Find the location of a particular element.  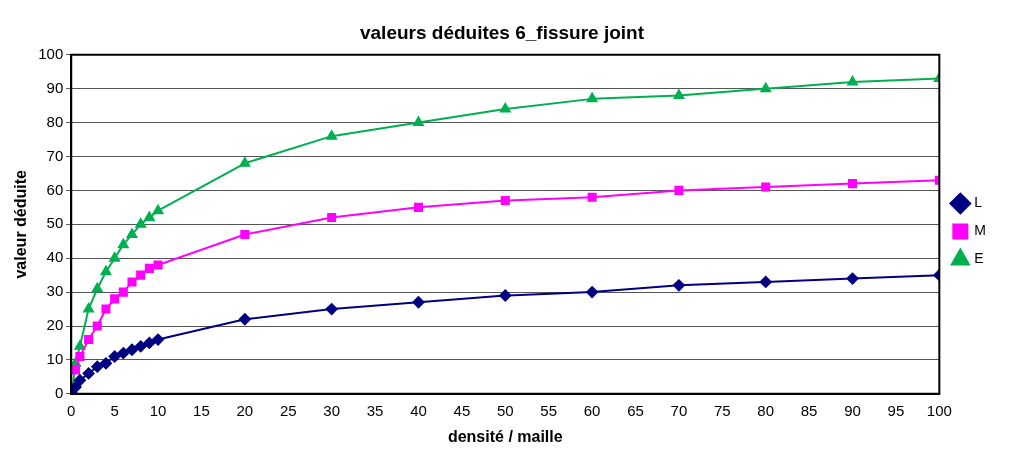

x-tick-label: 70 is located at coordinates (679, 410).